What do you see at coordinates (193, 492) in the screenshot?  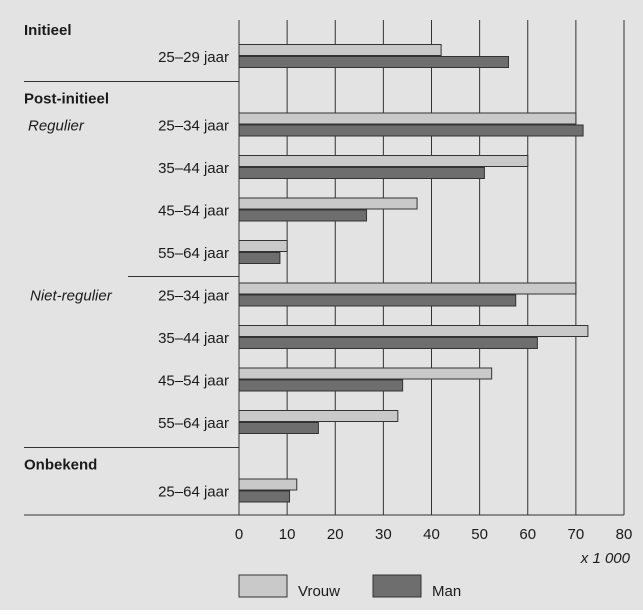 I see `age-label: 25–64 jaar` at bounding box center [193, 492].